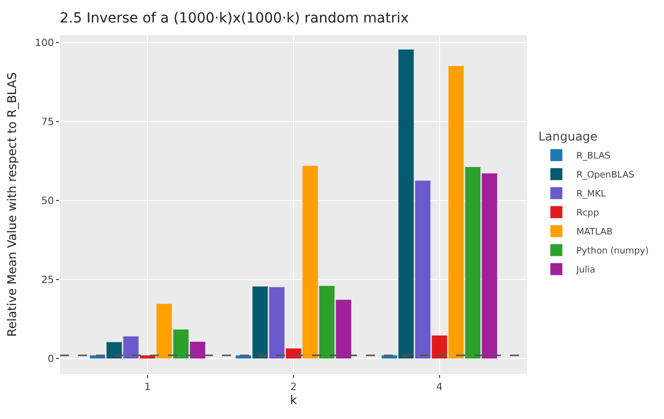  What do you see at coordinates (294, 400) in the screenshot?
I see `x-axis-title: k` at bounding box center [294, 400].